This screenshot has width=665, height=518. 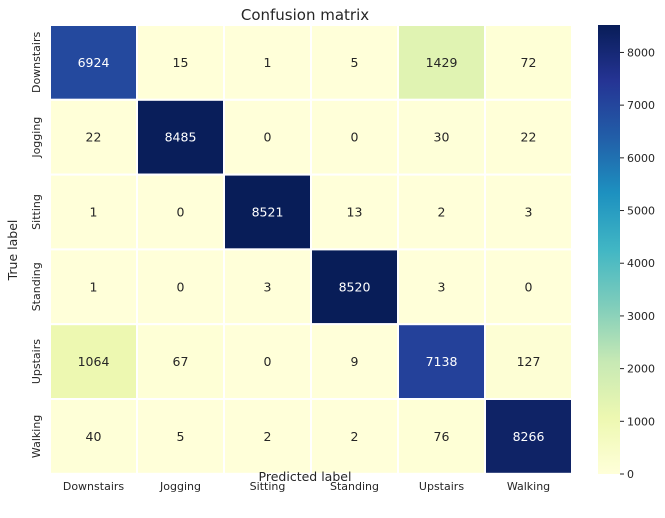 What do you see at coordinates (641, 369) in the screenshot?
I see `colorbar-tick-label: 2000` at bounding box center [641, 369].